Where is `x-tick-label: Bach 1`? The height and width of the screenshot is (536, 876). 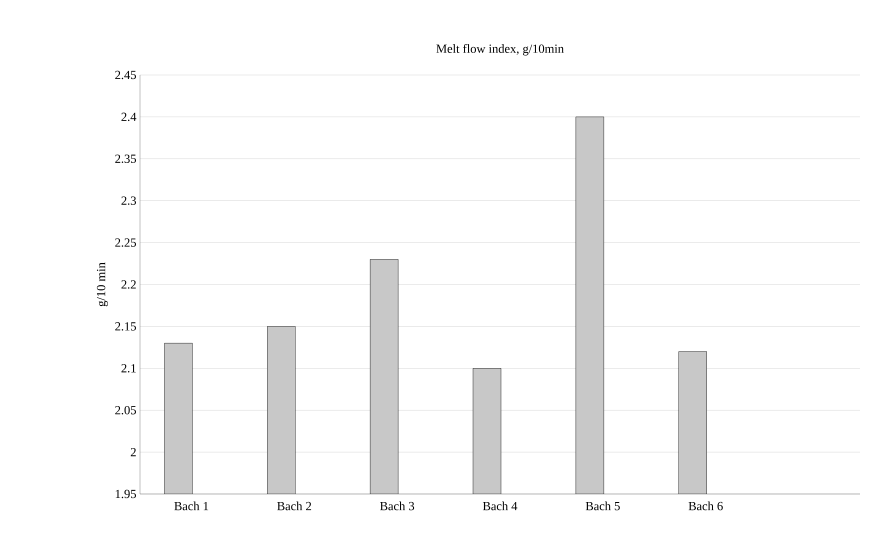 x-tick-label: Bach 1 is located at coordinates (191, 506).